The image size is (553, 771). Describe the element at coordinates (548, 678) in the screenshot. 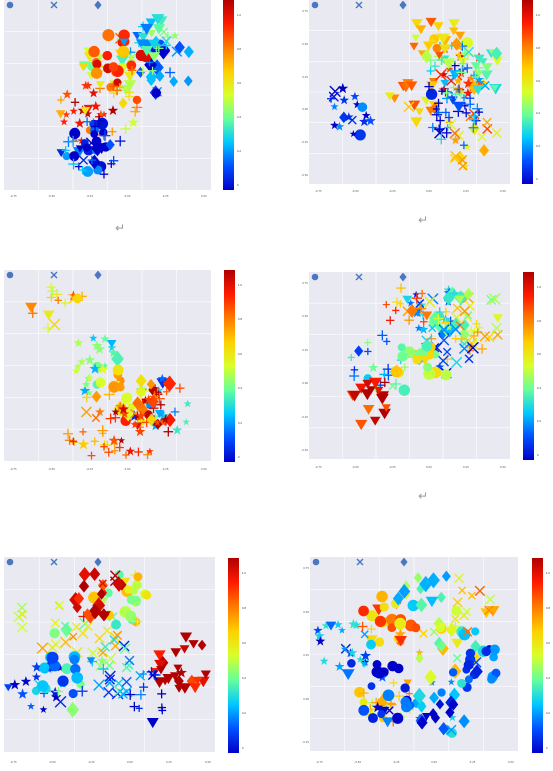

I see `colorbar-tick-label: 0.4` at that location.